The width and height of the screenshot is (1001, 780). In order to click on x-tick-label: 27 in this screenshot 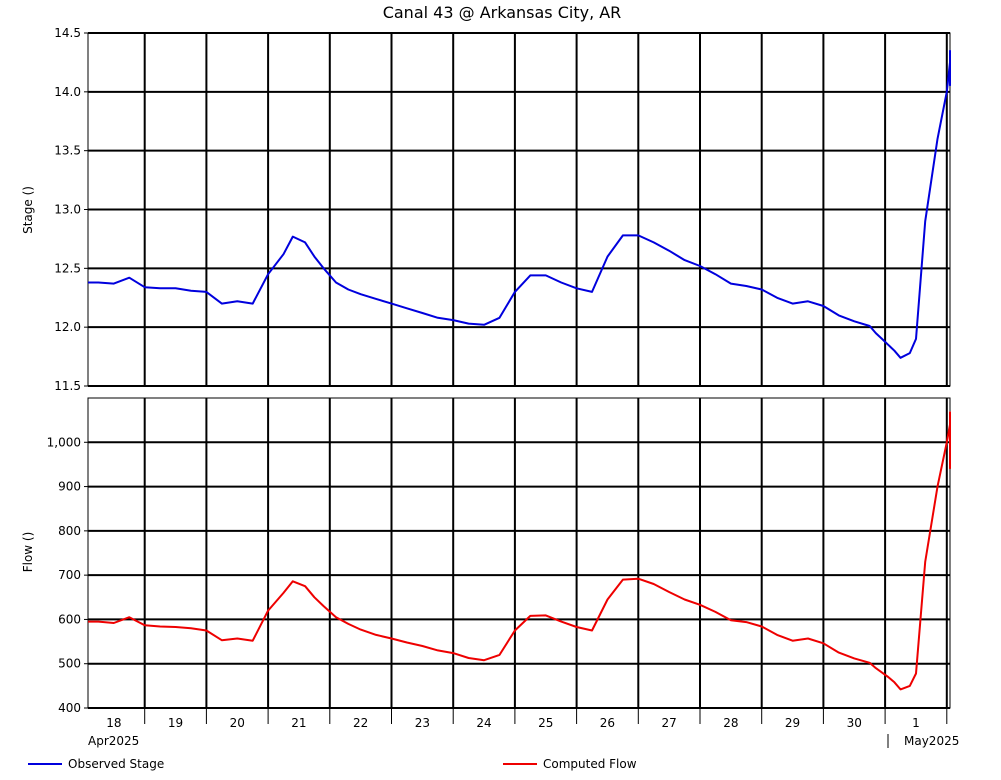, I will do `click(669, 723)`.